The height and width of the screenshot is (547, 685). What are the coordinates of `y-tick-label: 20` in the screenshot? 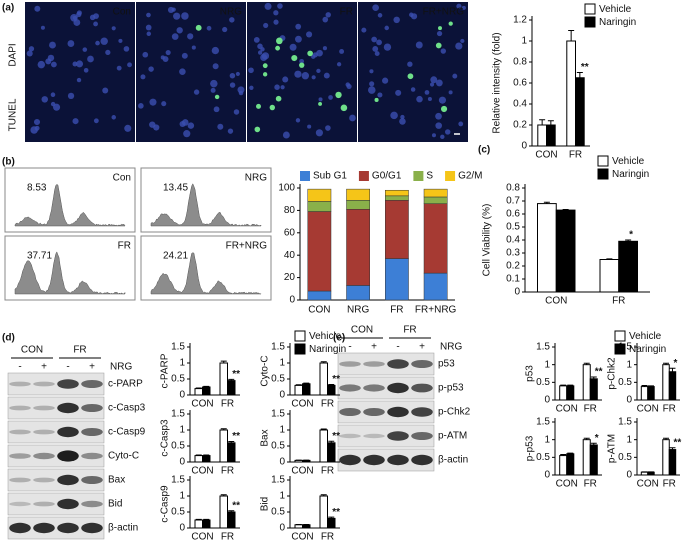 It's located at (290, 277).